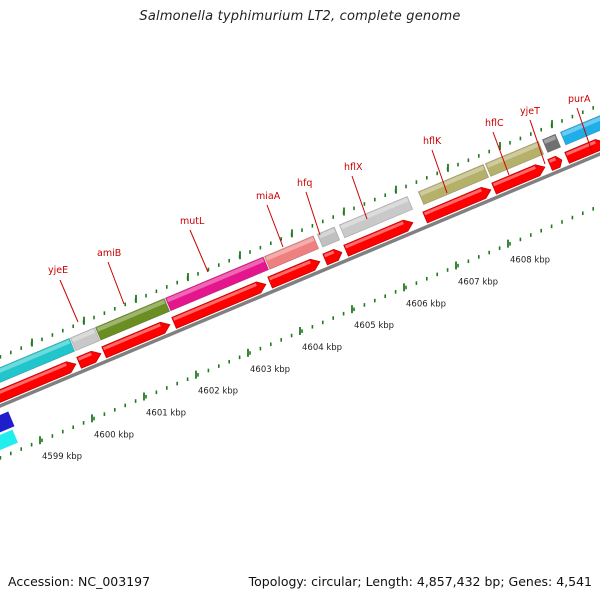 The image size is (600, 600). Describe the element at coordinates (530, 261) in the screenshot. I see `kbp-label: 4608 kbp` at that location.